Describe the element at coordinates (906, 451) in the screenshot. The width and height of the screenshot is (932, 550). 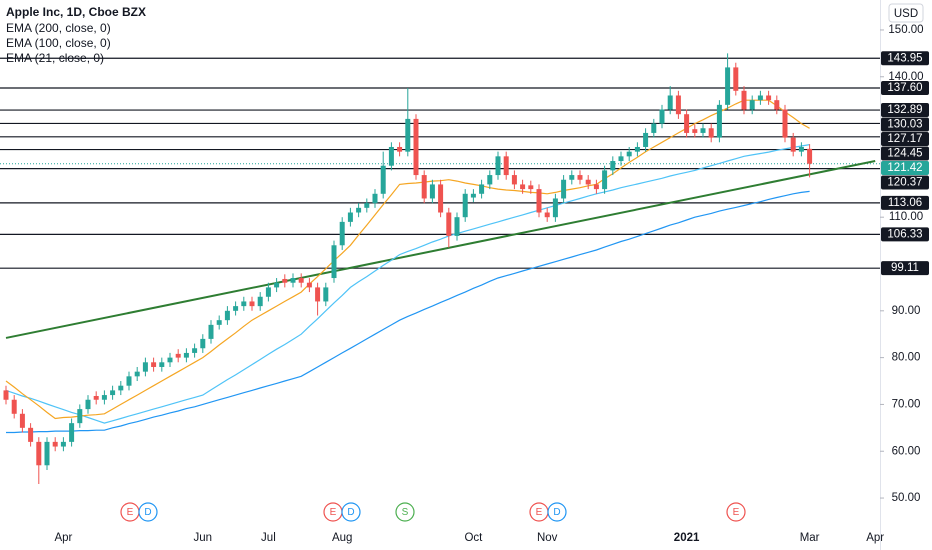
I see `y-tick-label: 60.00` at that location.